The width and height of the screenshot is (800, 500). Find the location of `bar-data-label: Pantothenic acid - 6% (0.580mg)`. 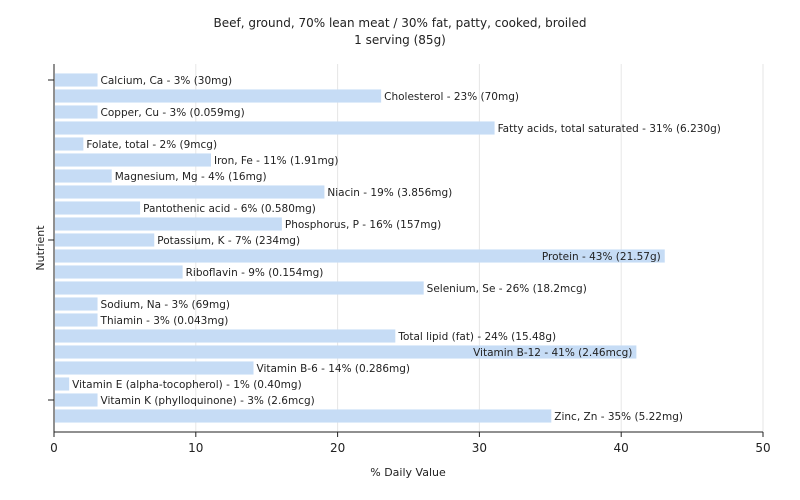

bar-data-label: Pantothenic acid - 6% (0.580mg) is located at coordinates (229, 209).